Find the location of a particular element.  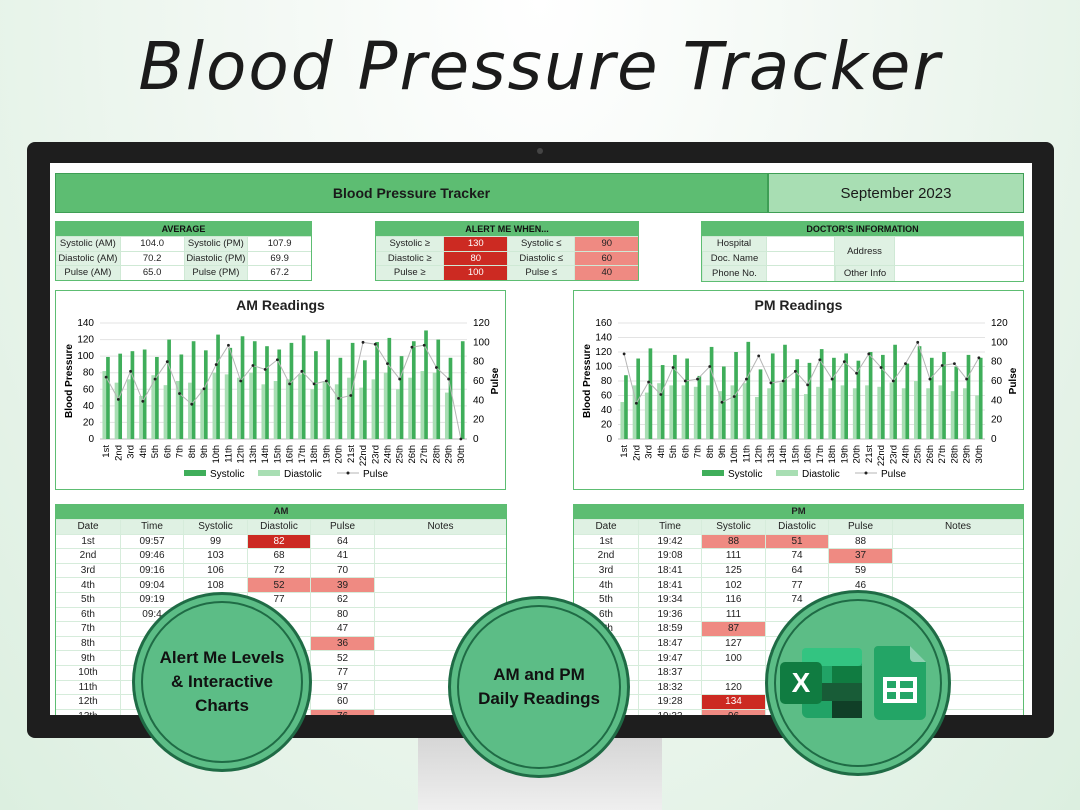

am_table-cell: 9th is located at coordinates (88, 658).